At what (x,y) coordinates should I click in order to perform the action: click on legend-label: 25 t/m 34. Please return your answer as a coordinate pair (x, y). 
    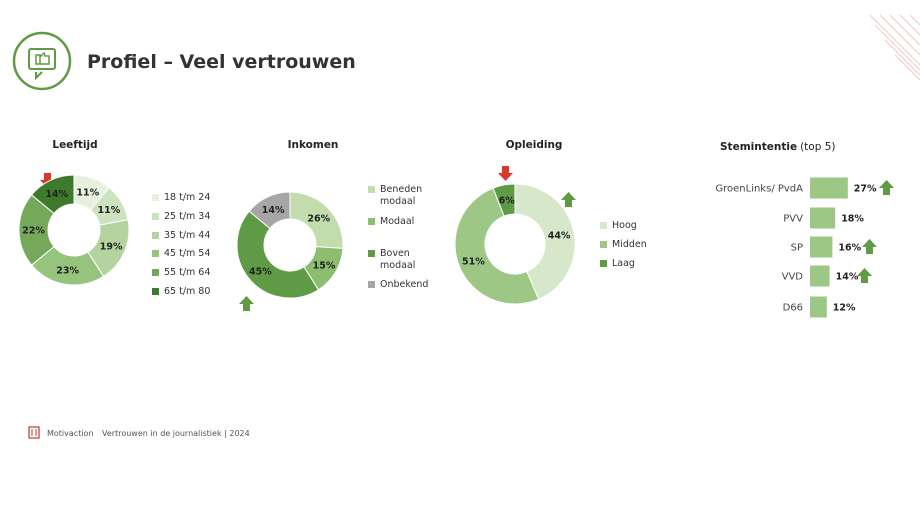
    Looking at the image, I should click on (187, 216).